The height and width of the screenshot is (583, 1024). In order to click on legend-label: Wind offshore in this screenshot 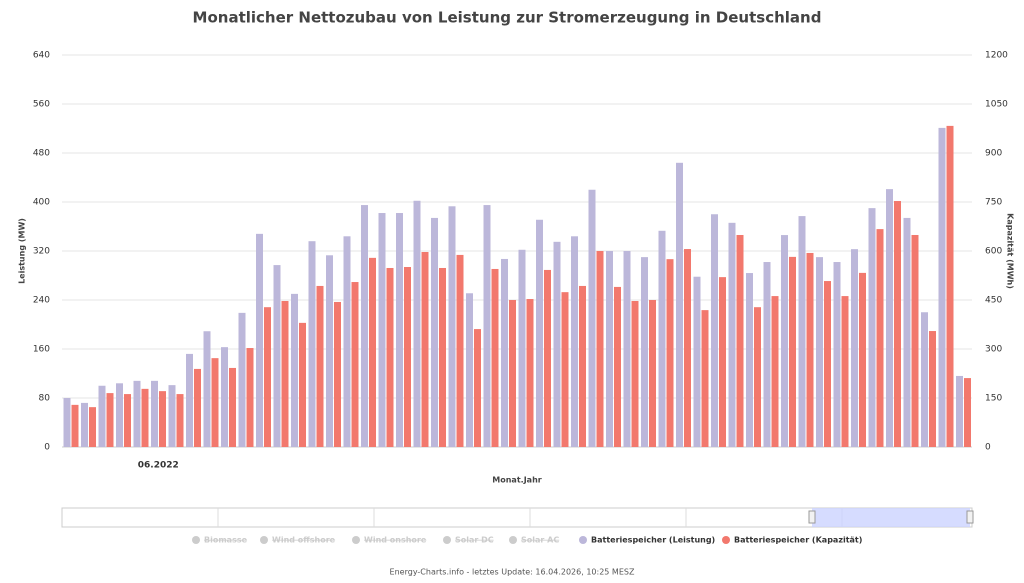, I will do `click(304, 540)`.